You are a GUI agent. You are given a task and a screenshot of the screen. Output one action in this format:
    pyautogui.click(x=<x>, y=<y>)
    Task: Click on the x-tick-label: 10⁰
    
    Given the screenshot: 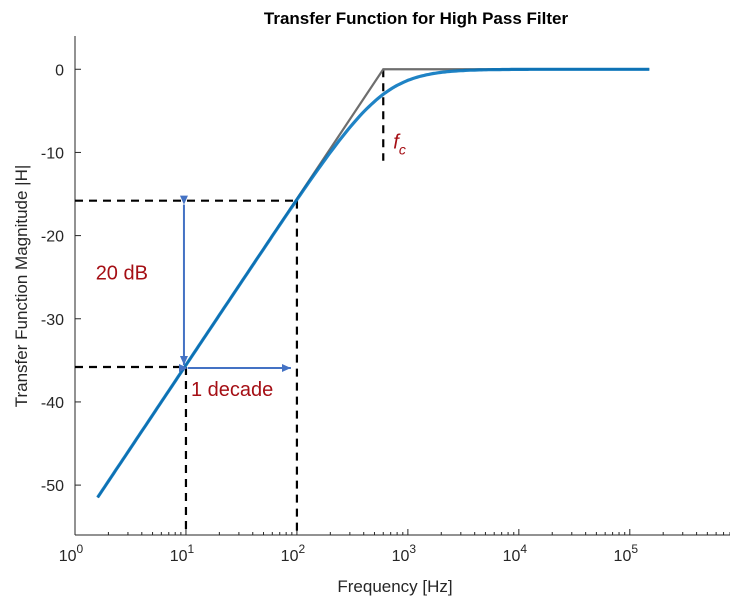 What is the action you would take?
    pyautogui.click(x=71, y=553)
    